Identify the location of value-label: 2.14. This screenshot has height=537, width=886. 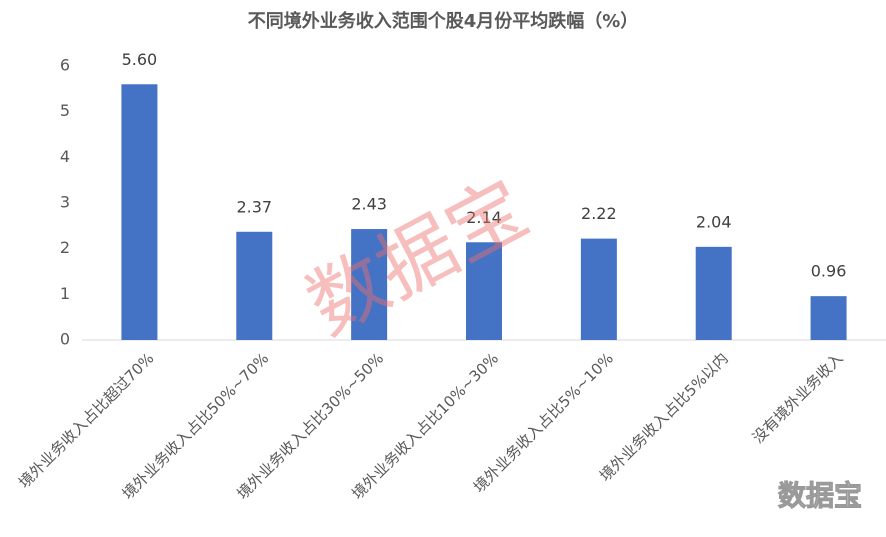
(484, 217).